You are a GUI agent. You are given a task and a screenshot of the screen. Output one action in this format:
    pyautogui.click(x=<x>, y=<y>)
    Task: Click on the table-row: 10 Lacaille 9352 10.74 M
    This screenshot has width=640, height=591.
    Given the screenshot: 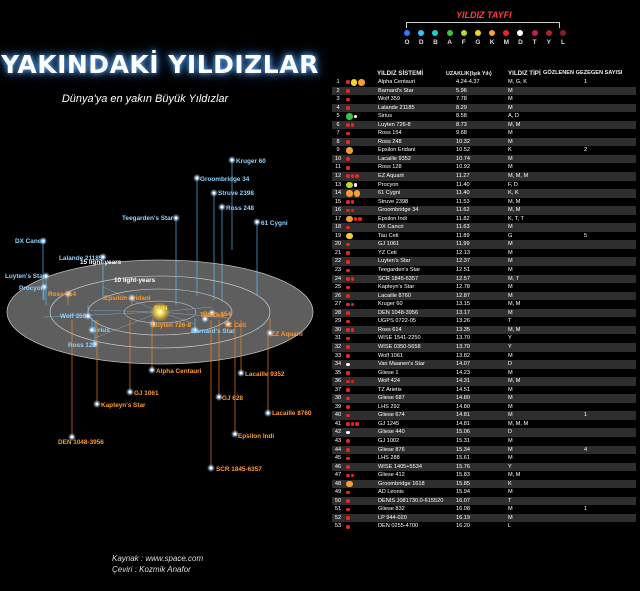 What is the action you would take?
    pyautogui.click(x=484, y=159)
    